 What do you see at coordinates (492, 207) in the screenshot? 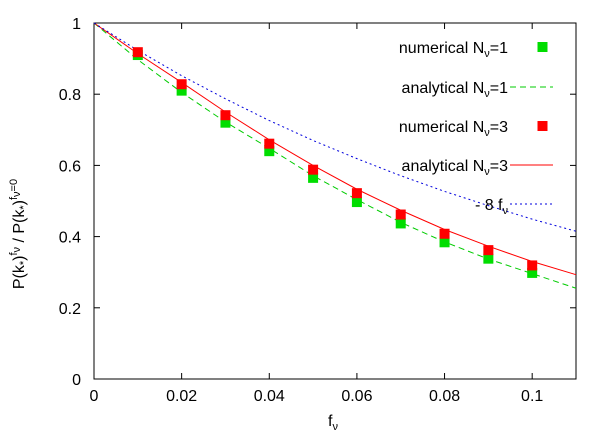
I see `legend-label-4: - 8 fν` at bounding box center [492, 207].